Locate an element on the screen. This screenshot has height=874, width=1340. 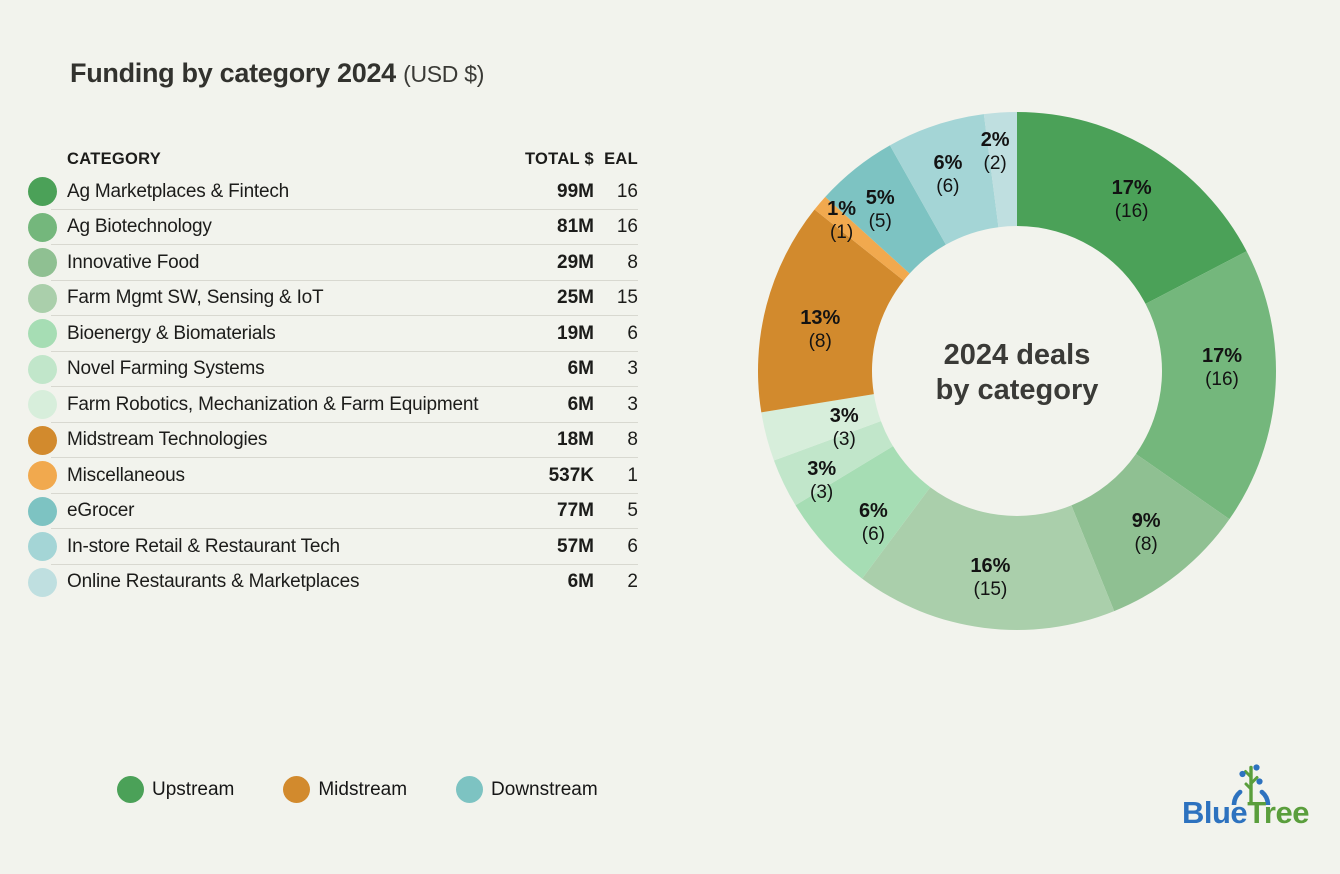
legend-label: Upstream is located at coordinates (193, 789).